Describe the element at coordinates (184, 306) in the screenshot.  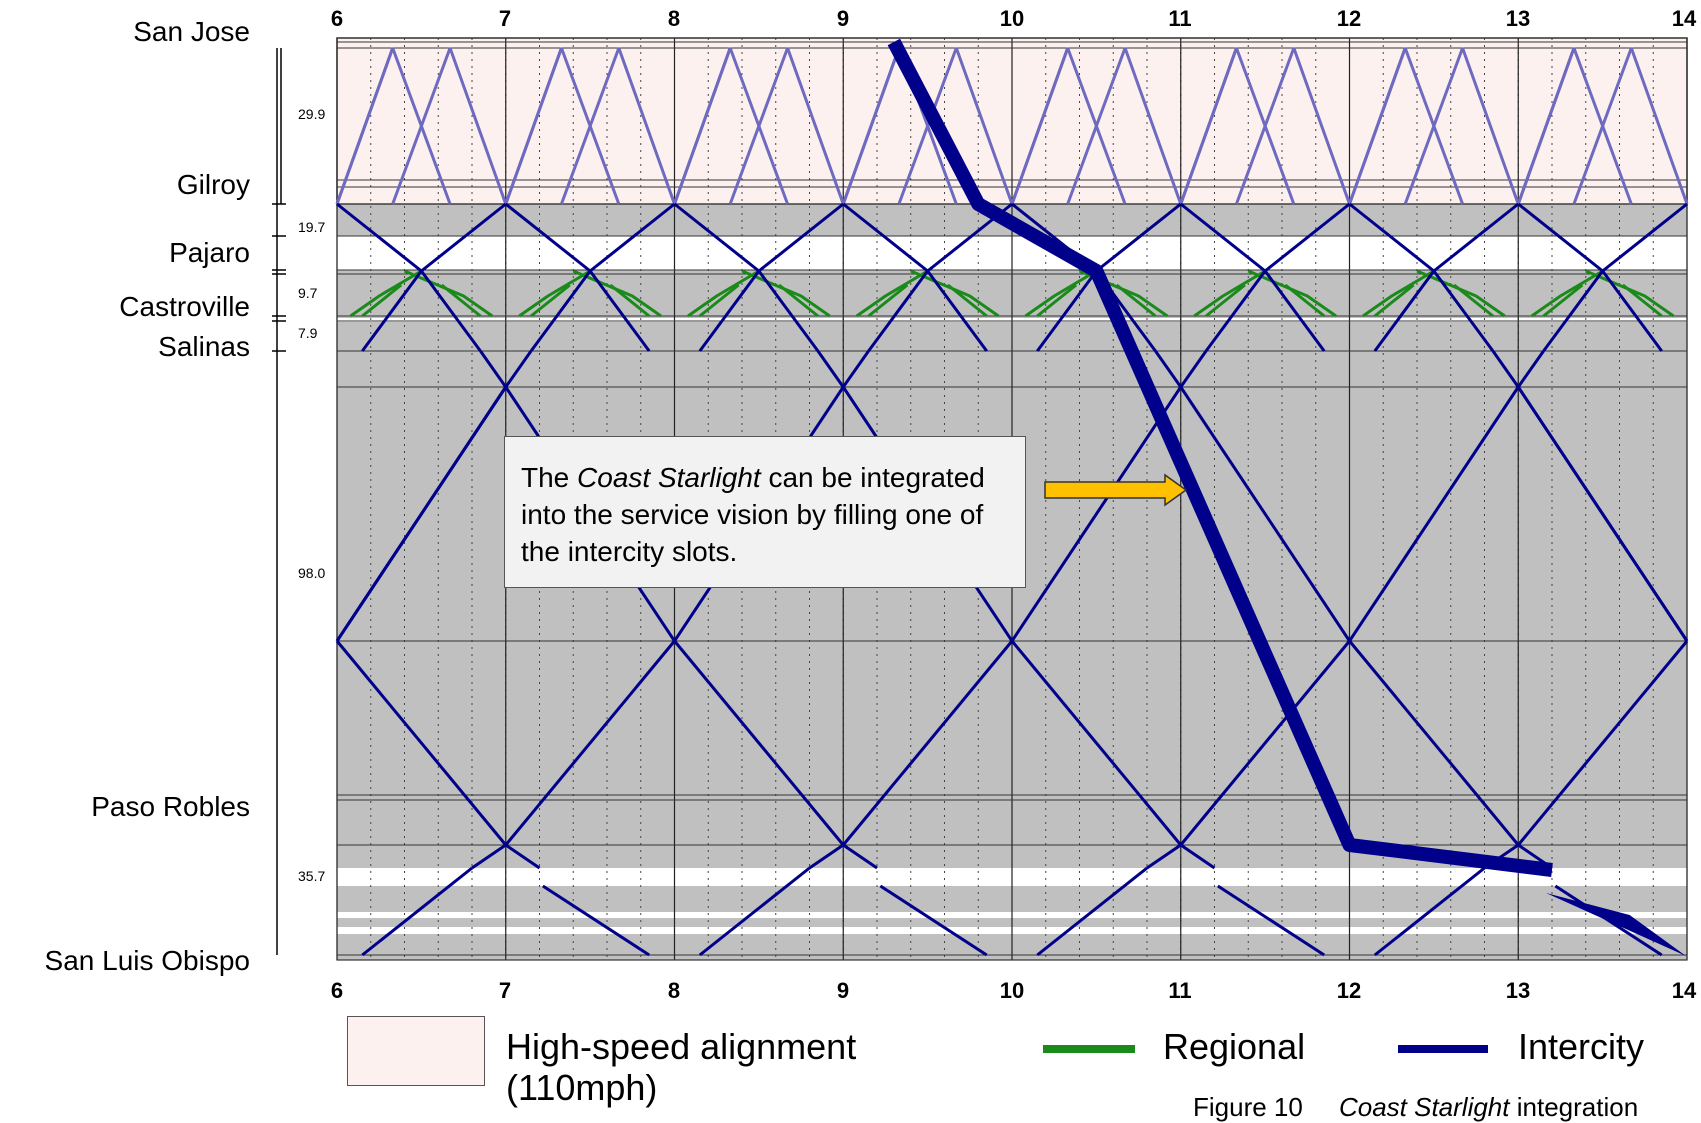
I see `station-label: Castroville` at that location.